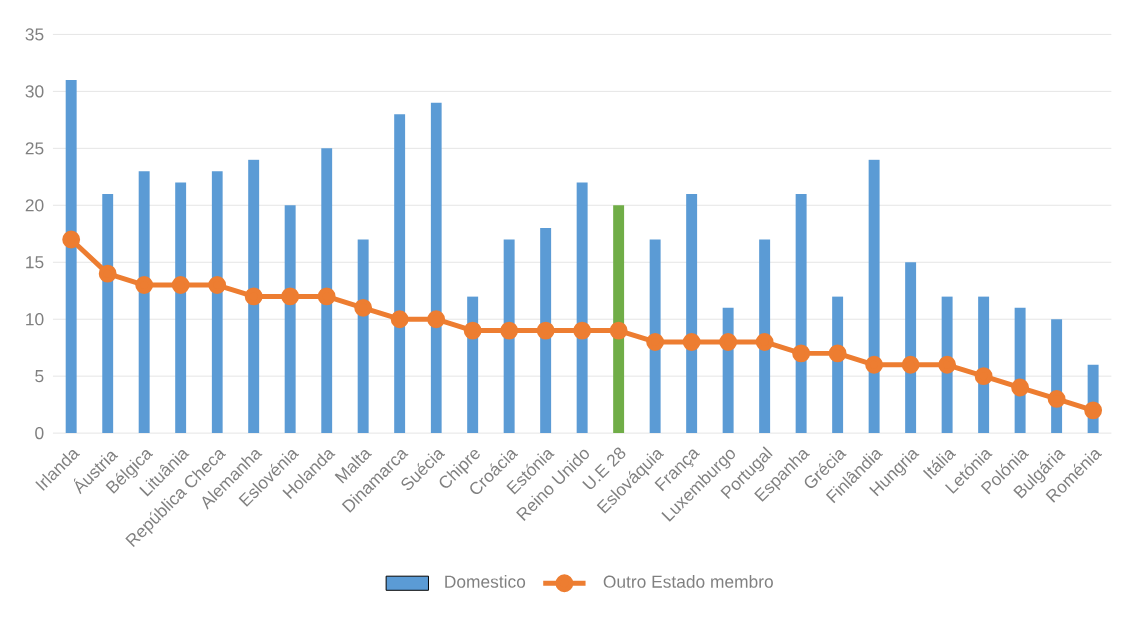  Describe the element at coordinates (35, 319) in the screenshot. I see `y-tick-label: 10` at that location.